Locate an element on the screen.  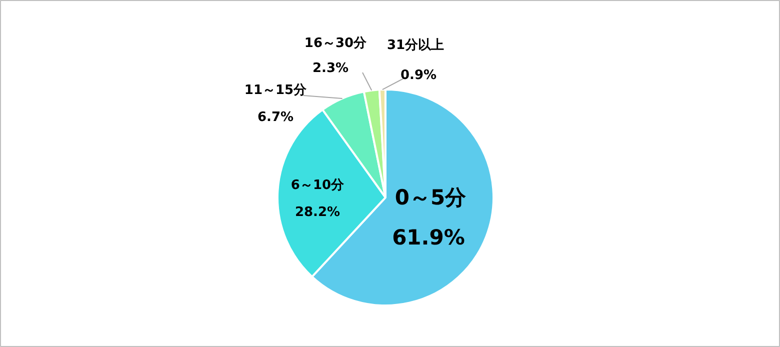
data-label: 61.9% is located at coordinates (428, 238).